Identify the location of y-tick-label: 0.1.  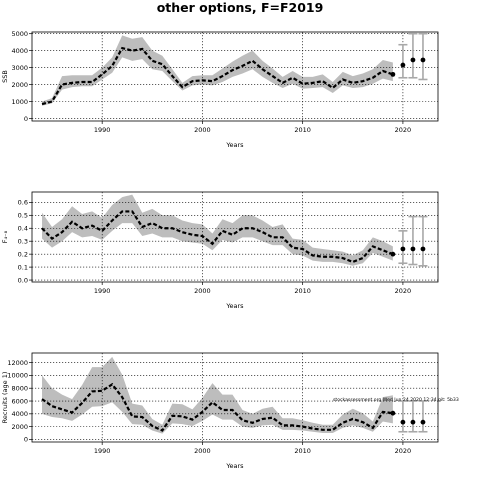
(23, 267).